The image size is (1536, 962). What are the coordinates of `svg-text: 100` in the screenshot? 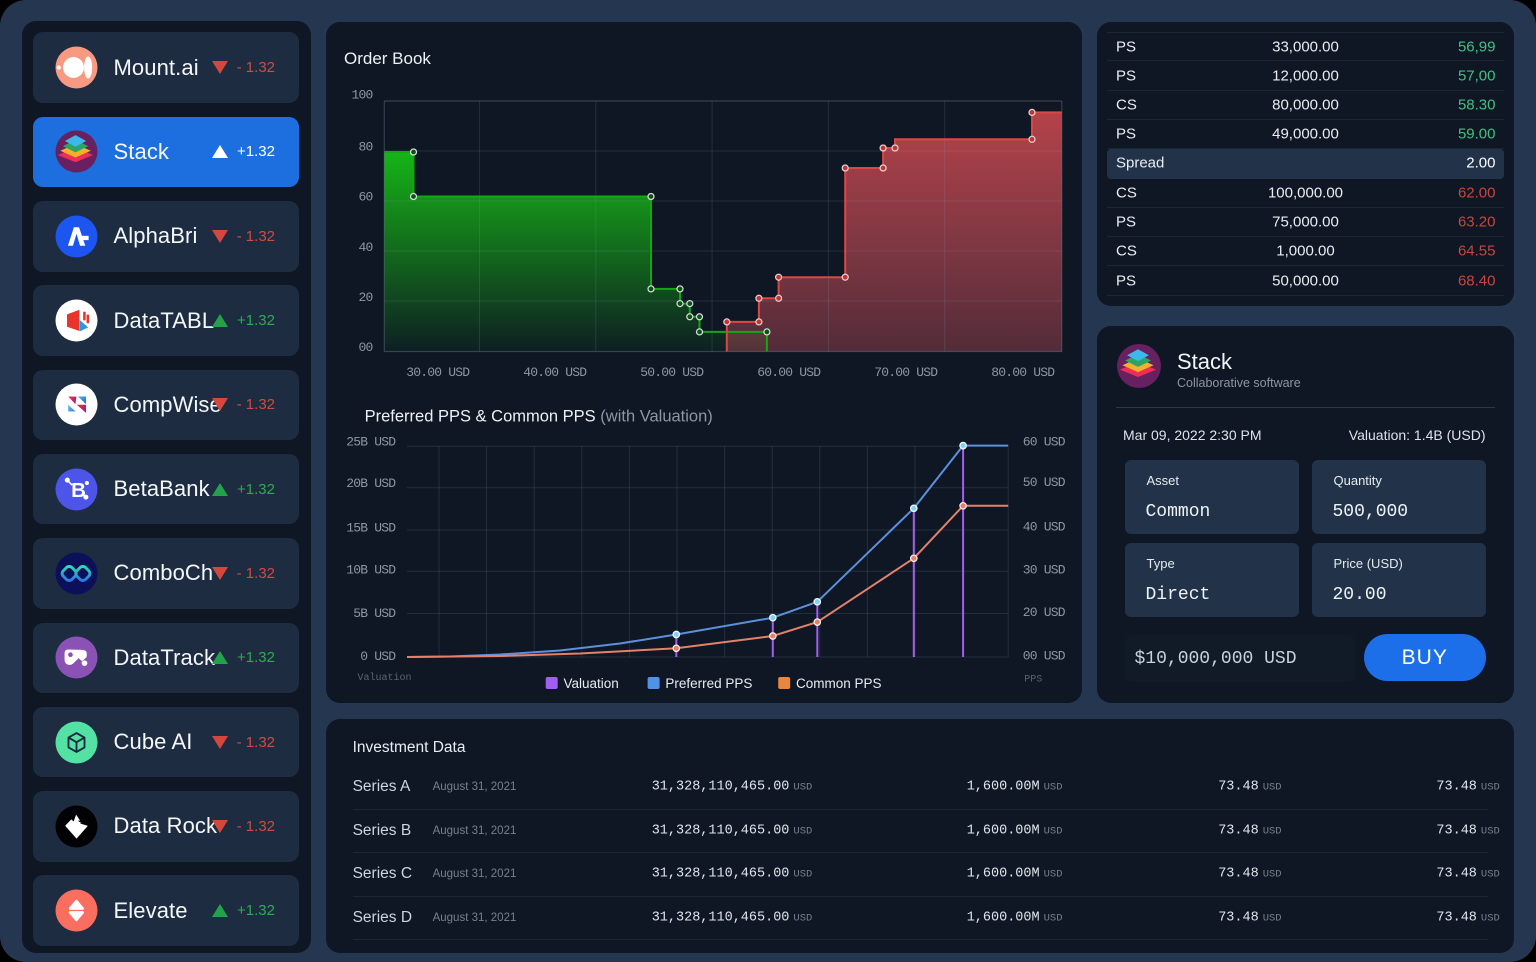 It's located at (361, 95).